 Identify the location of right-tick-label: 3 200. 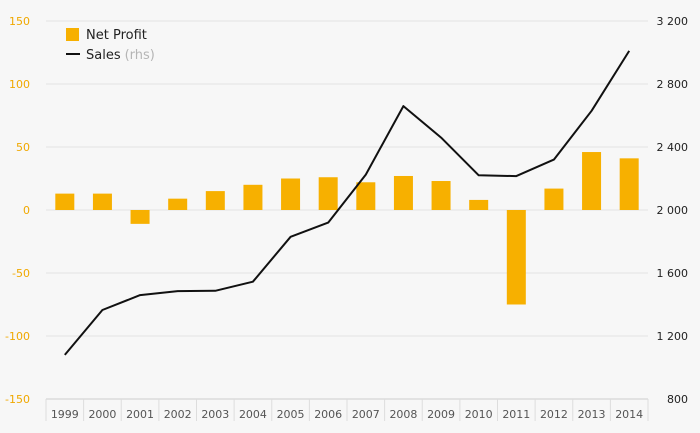
(673, 21).